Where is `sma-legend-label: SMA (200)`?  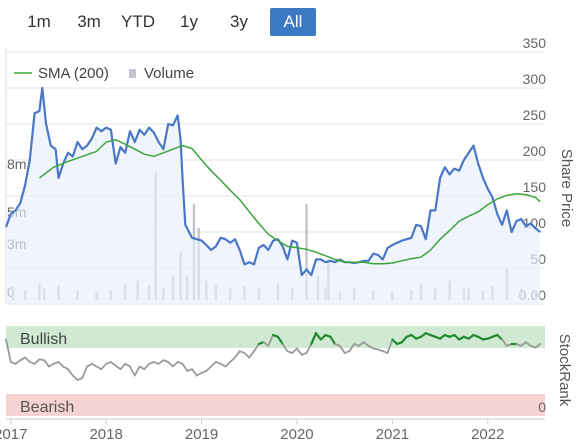 sma-legend-label: SMA (200) is located at coordinates (73, 73).